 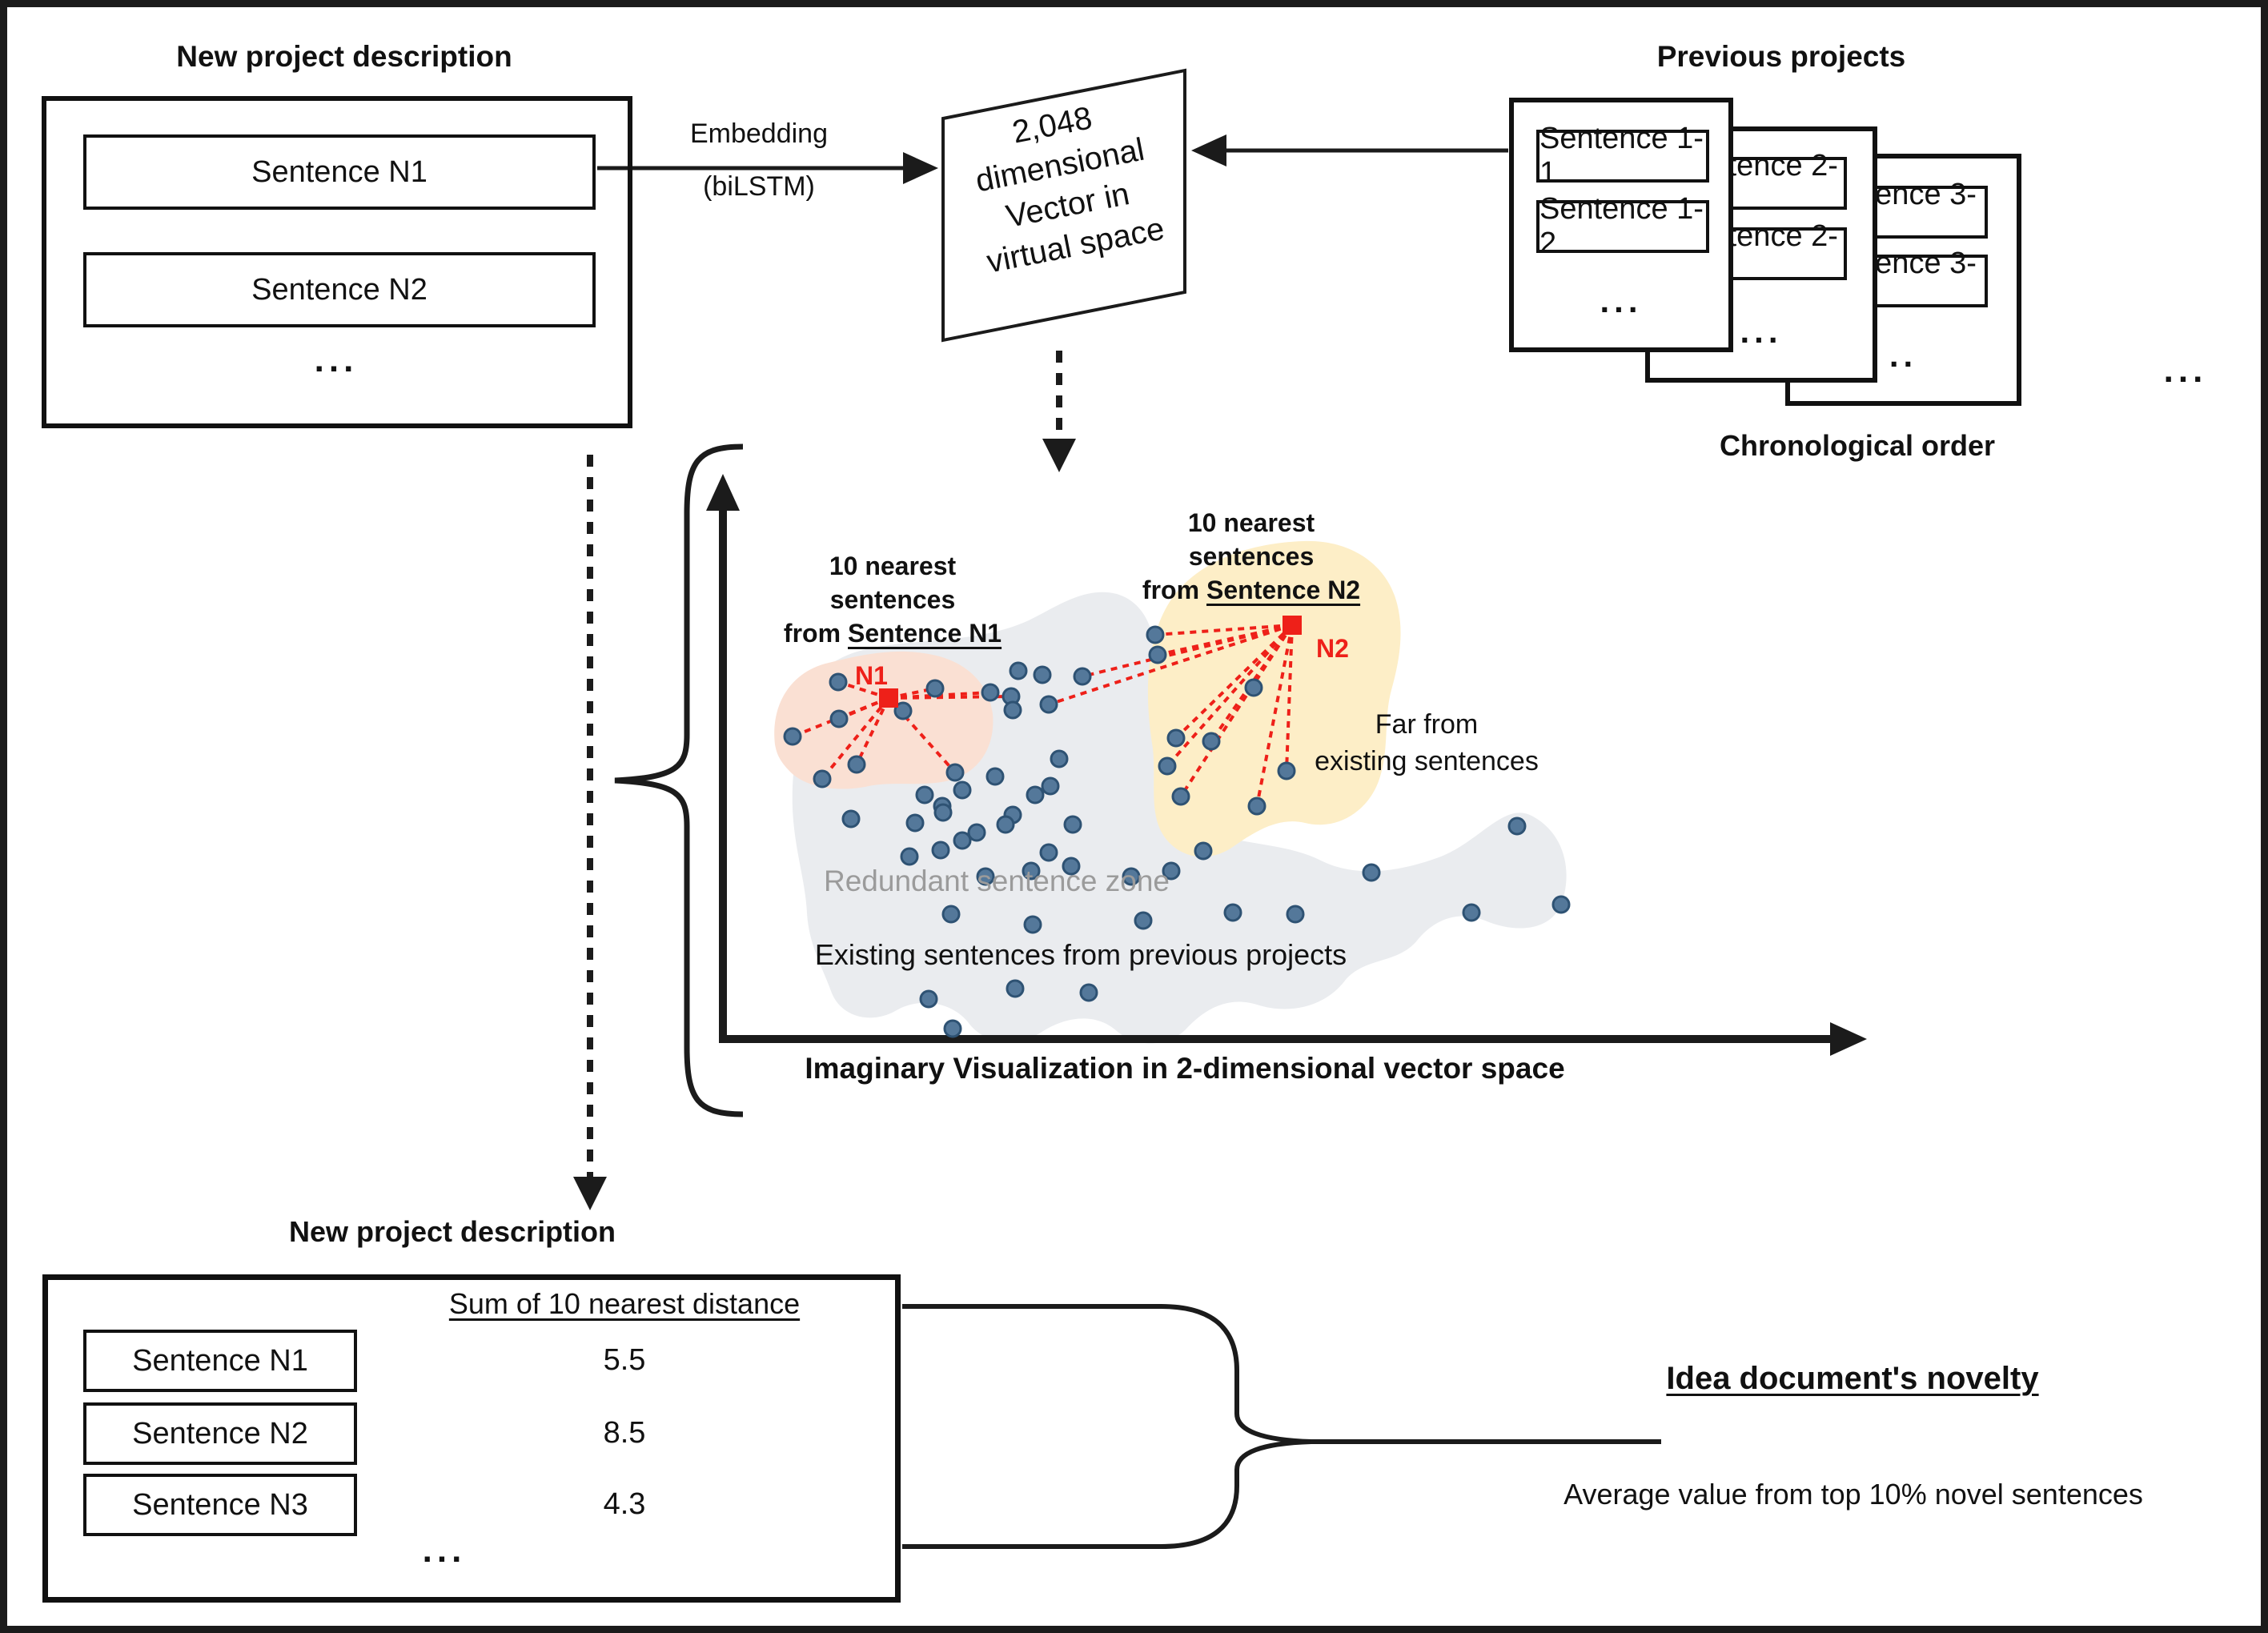 I want to click on vector-to-plot-arrowhead, so click(x=1059, y=455).